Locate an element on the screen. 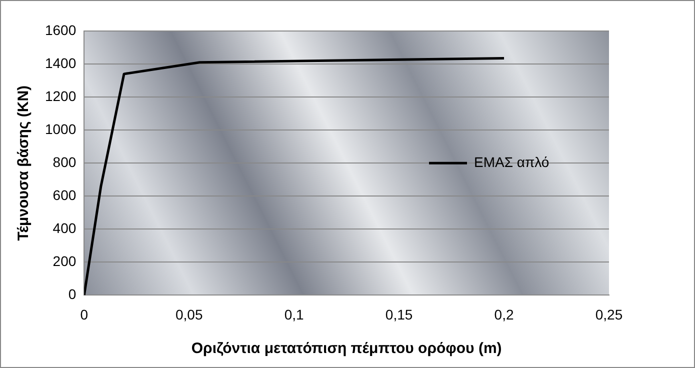 The image size is (695, 368). y-tick-label: 1600 is located at coordinates (60, 30).